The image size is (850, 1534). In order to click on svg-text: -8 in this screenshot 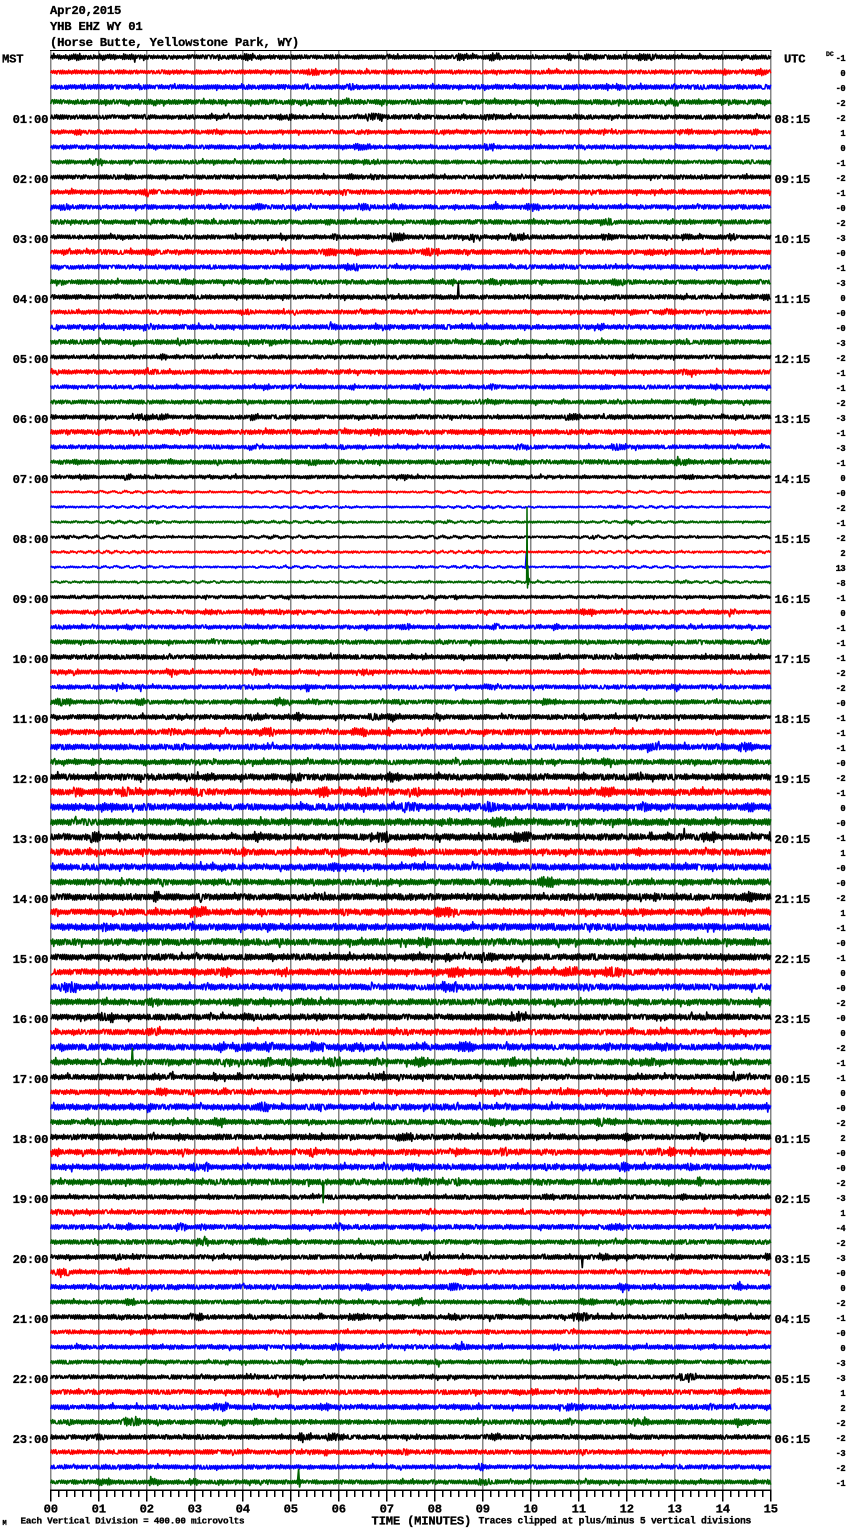, I will do `click(841, 584)`.